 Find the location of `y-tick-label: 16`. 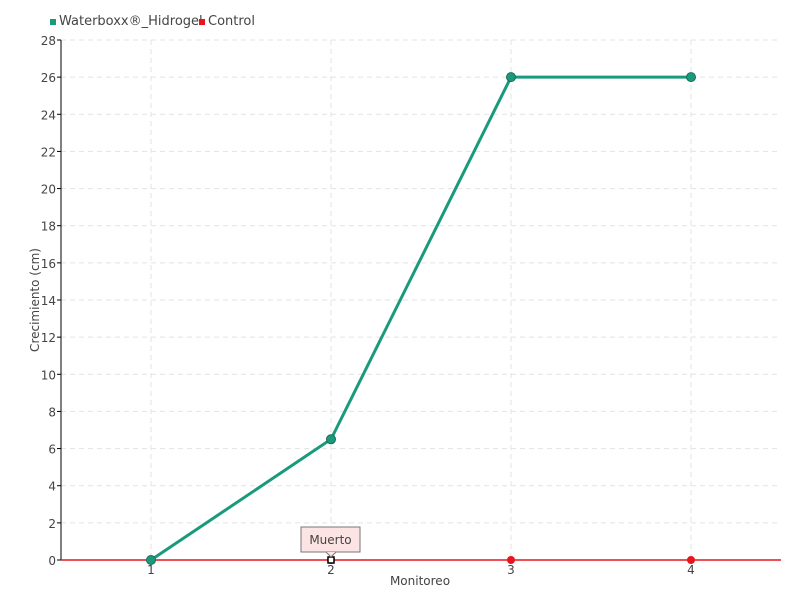

y-tick-label: 16 is located at coordinates (48, 264).